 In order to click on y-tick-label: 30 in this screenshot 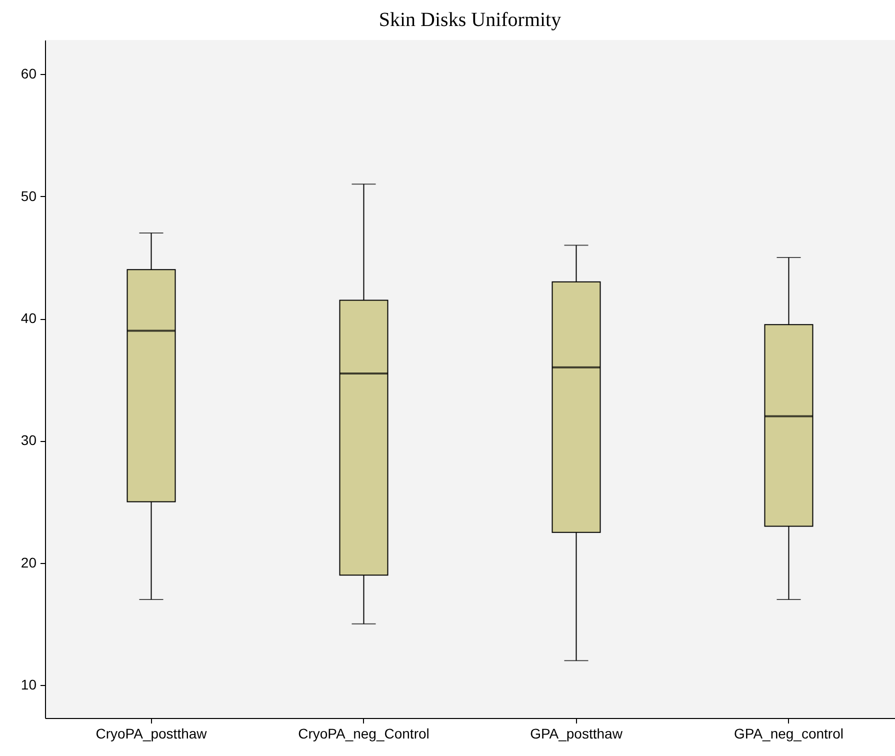, I will do `click(28, 440)`.